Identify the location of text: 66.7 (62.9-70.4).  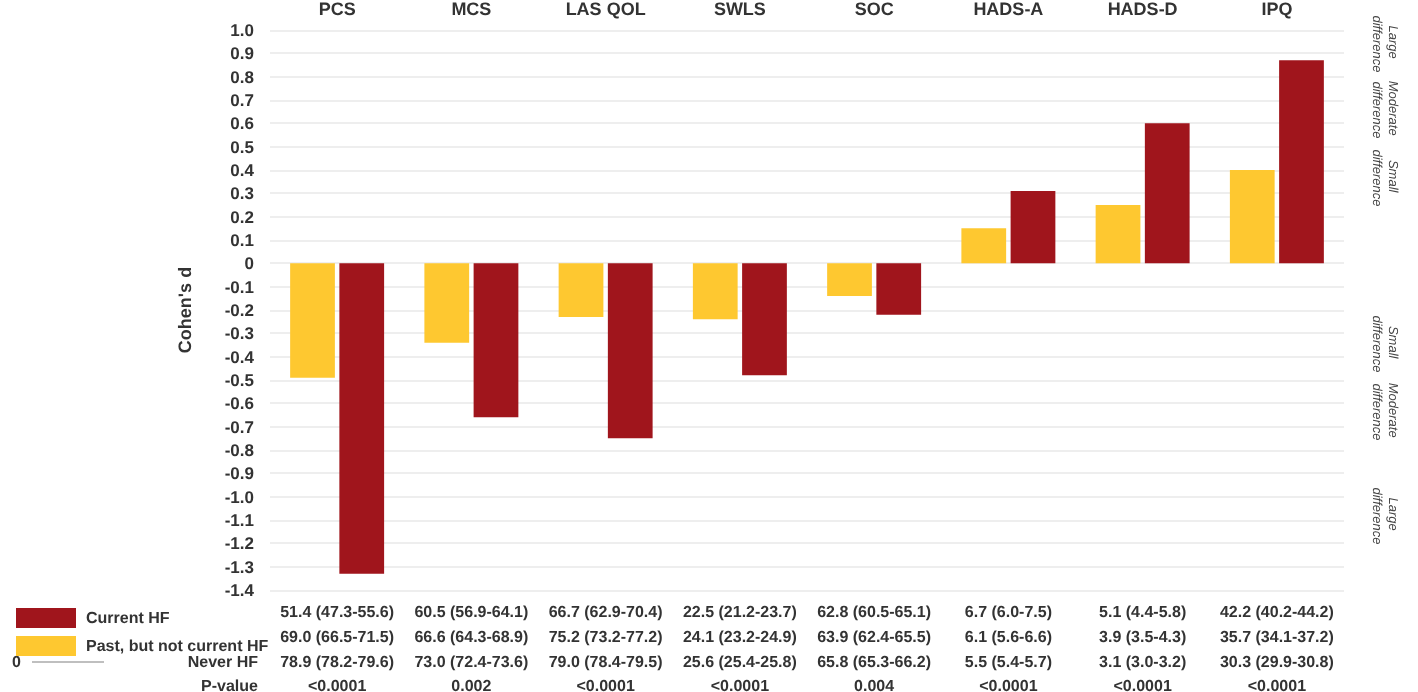
(606, 612).